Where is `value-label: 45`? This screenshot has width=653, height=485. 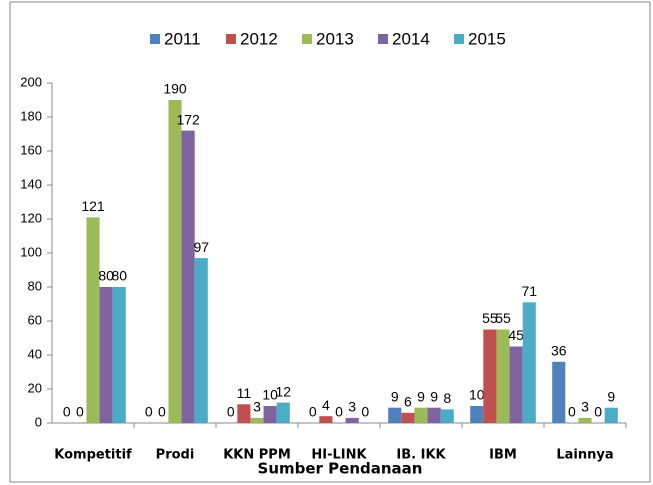
value-label: 45 is located at coordinates (516, 335).